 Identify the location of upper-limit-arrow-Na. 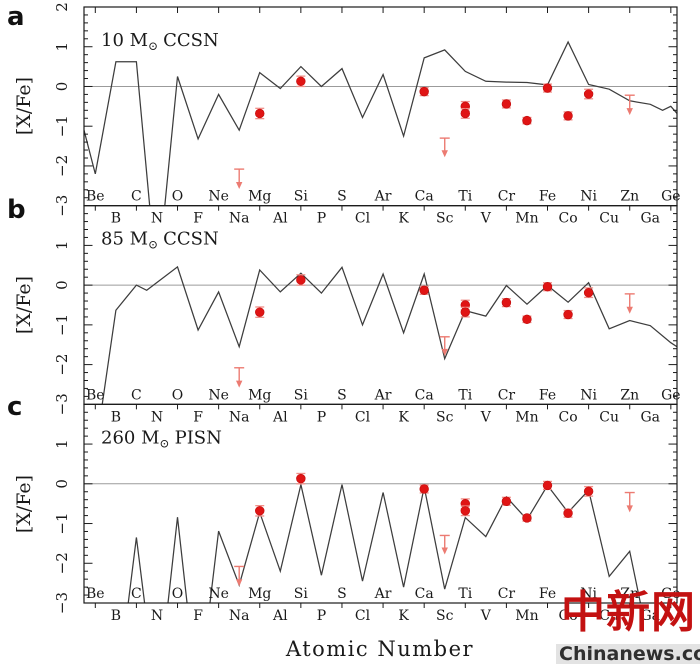
(239, 576).